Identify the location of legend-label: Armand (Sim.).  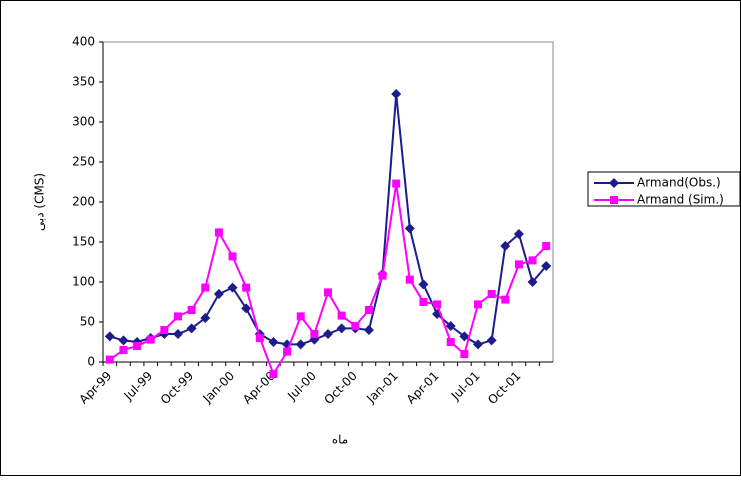
(680, 200).